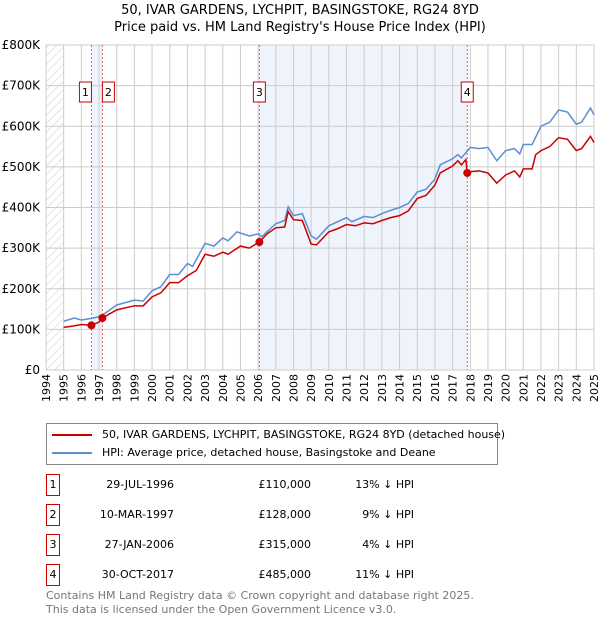 Image resolution: width=600 pixels, height=620 pixels. I want to click on x-tick-label: 2012, so click(364, 388).